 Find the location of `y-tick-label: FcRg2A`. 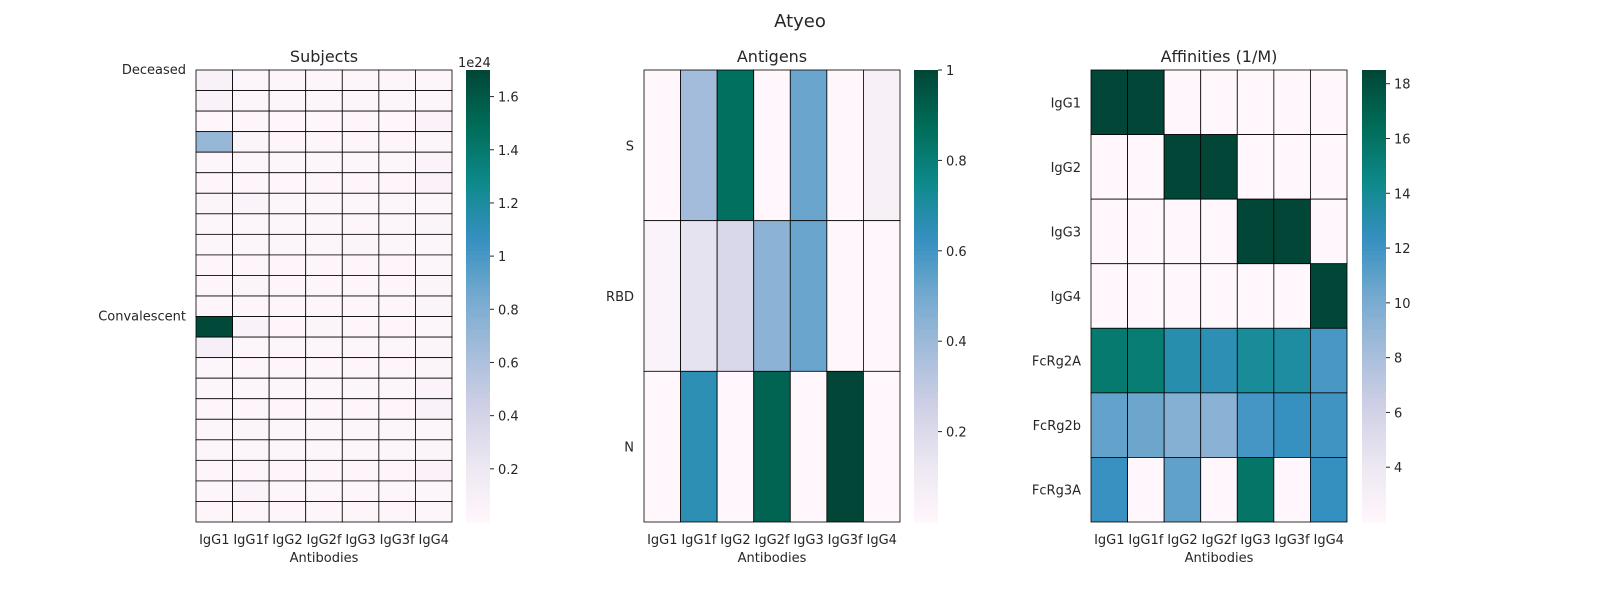

y-tick-label: FcRg2A is located at coordinates (1056, 362).